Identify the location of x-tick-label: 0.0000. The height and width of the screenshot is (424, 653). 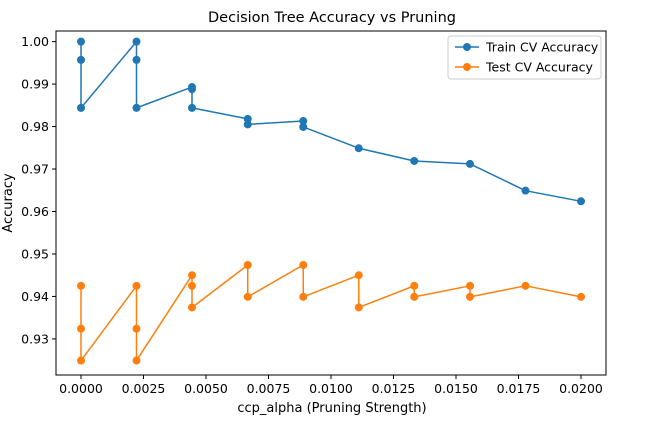
(81, 388).